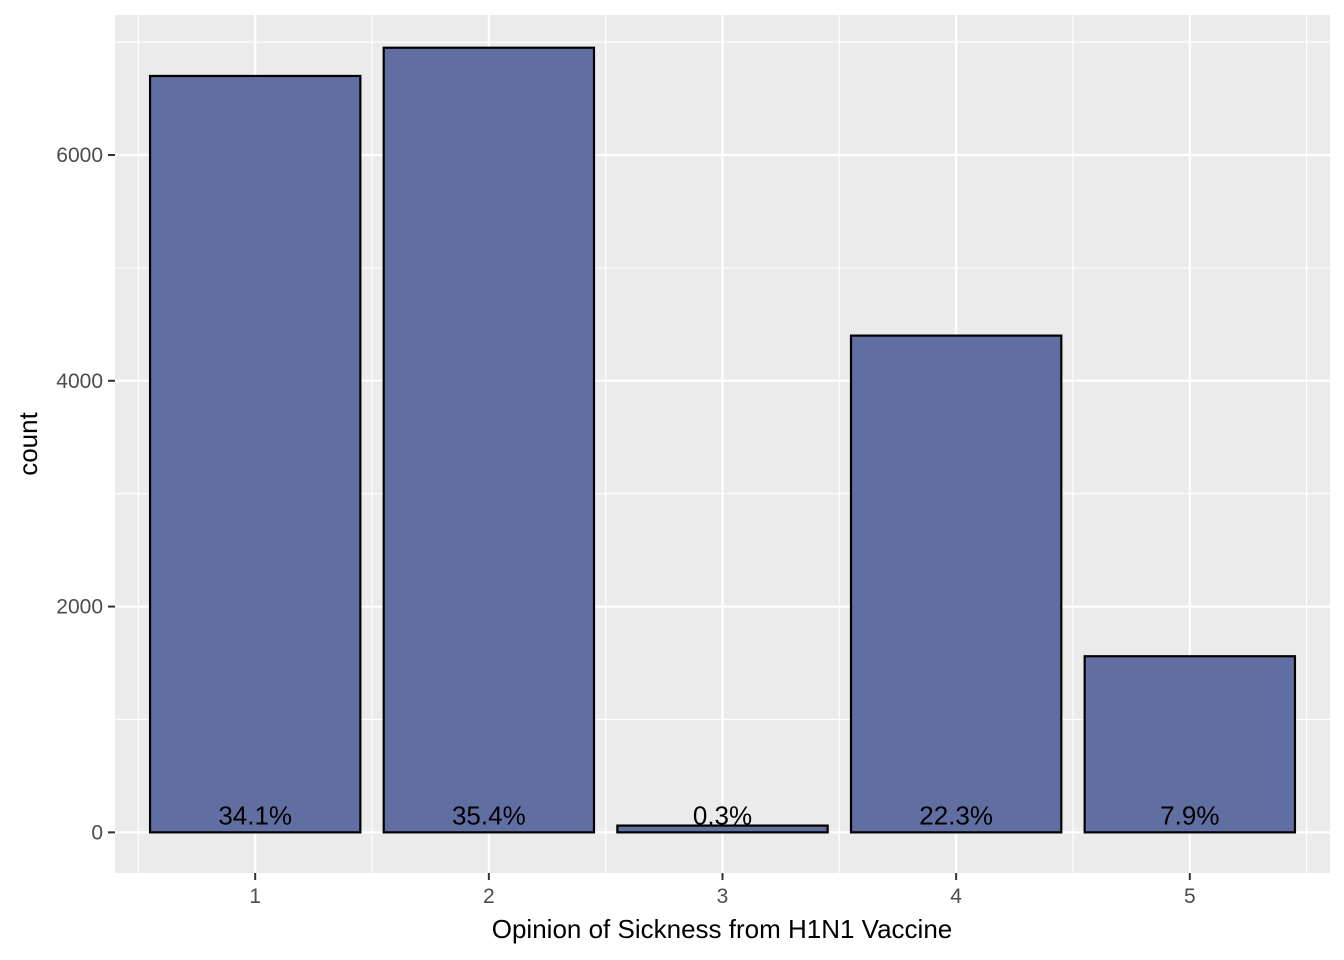 The image size is (1344, 960). I want to click on y-tick-label: 0, so click(97, 832).